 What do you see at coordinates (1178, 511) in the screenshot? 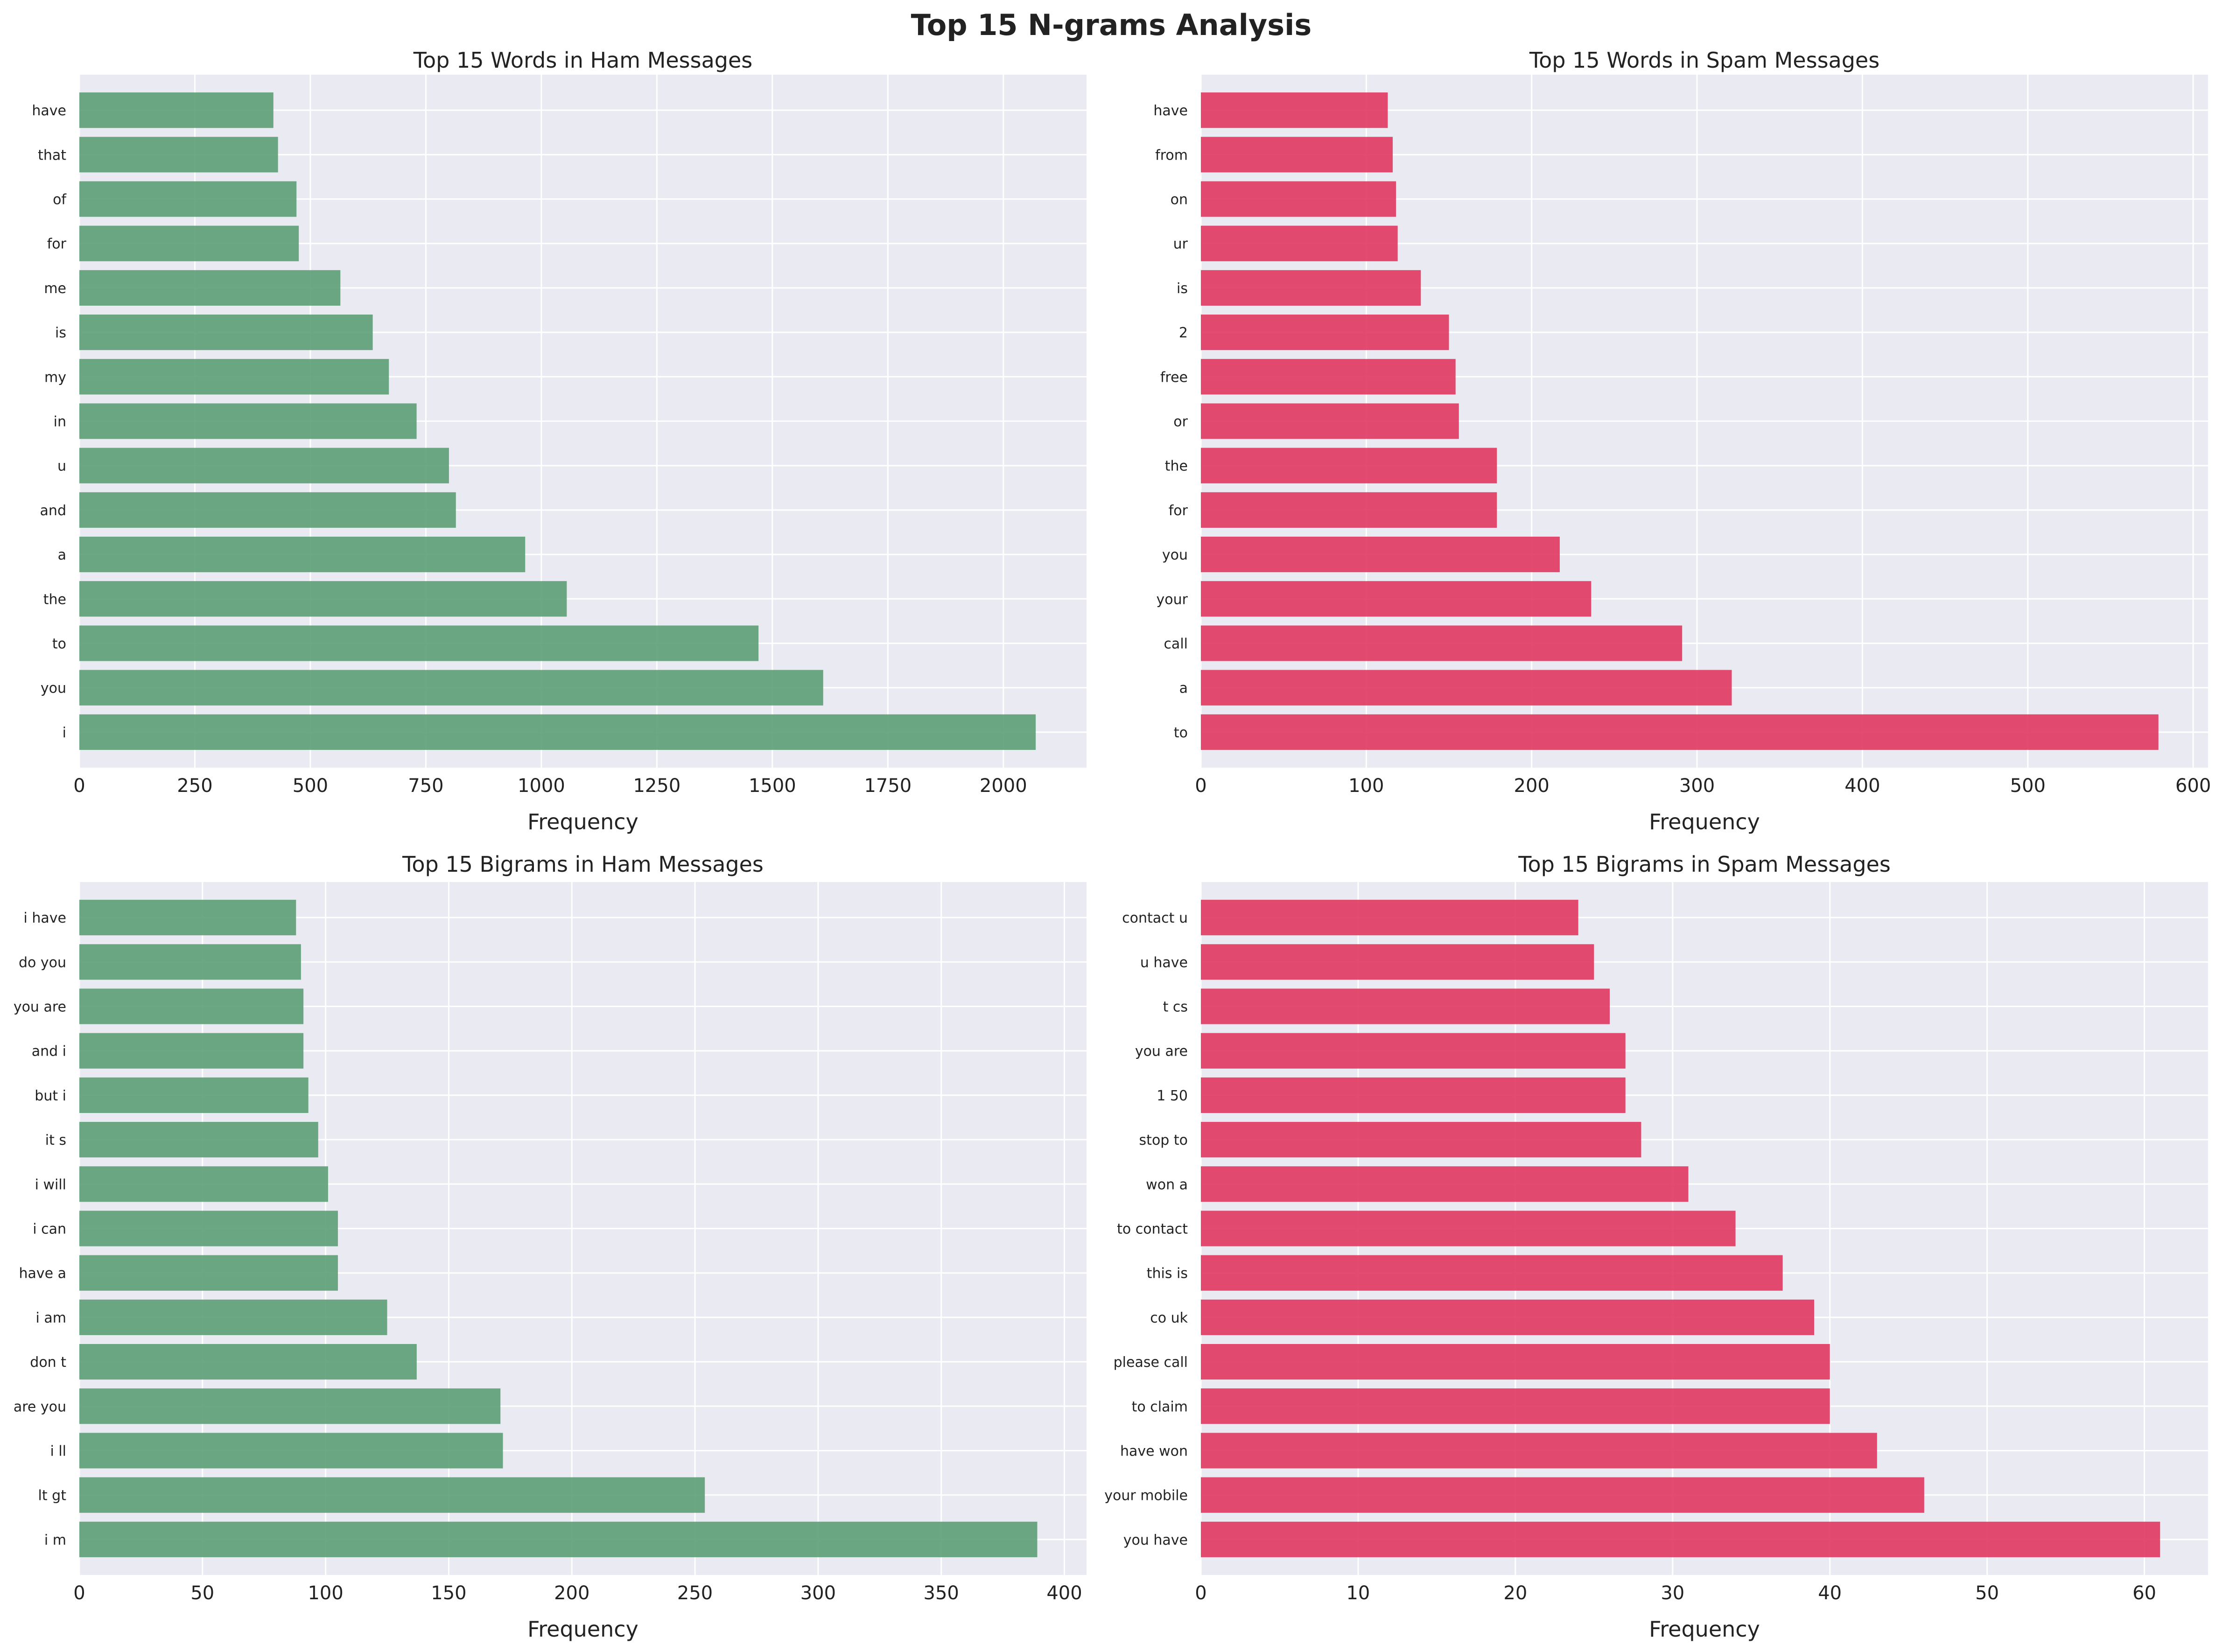
I see `y-tick-label: for` at bounding box center [1178, 511].